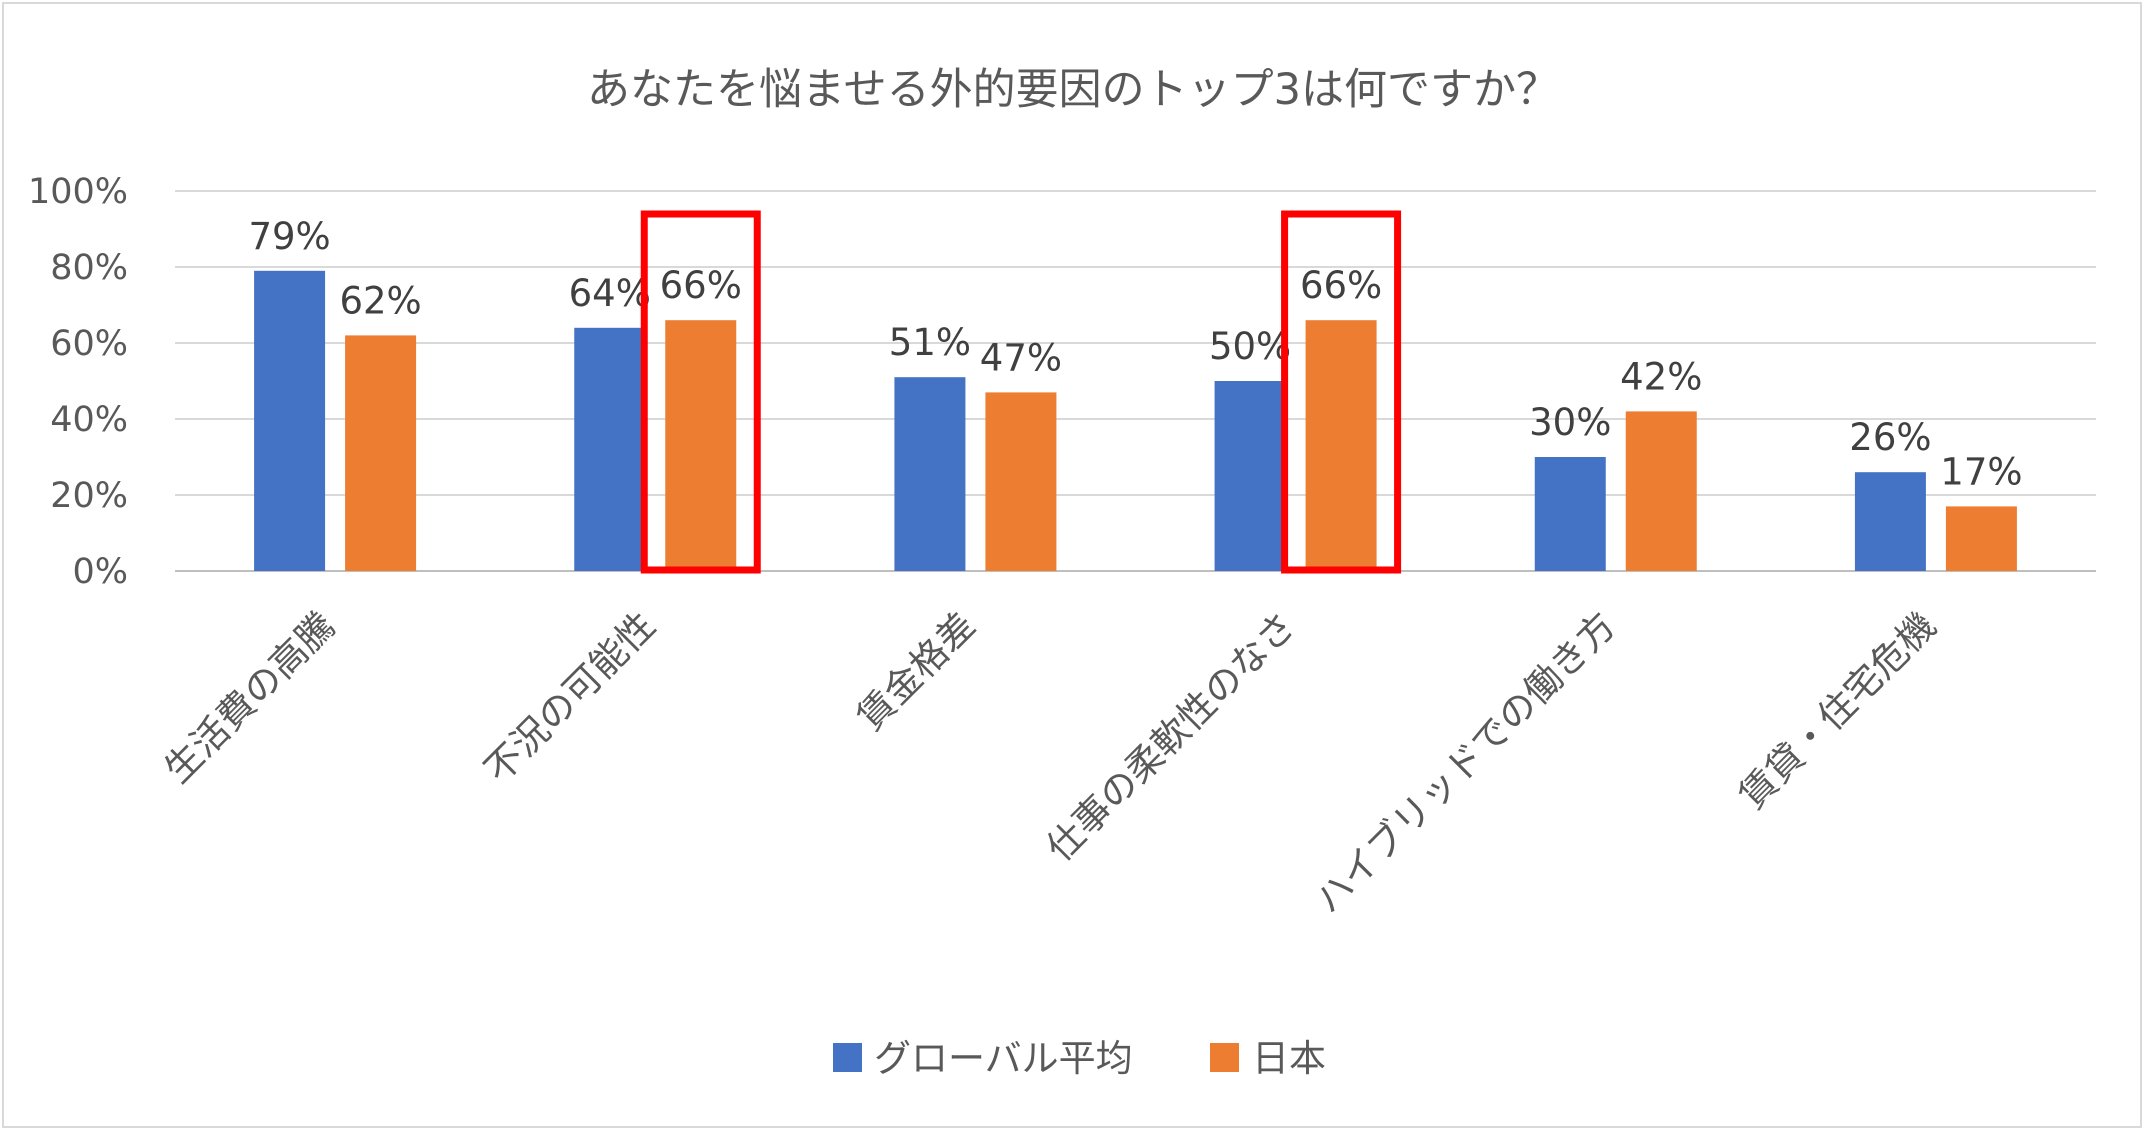 Image resolution: width=2147 pixels, height=1132 pixels. I want to click on data-label: 47%, so click(1021, 357).